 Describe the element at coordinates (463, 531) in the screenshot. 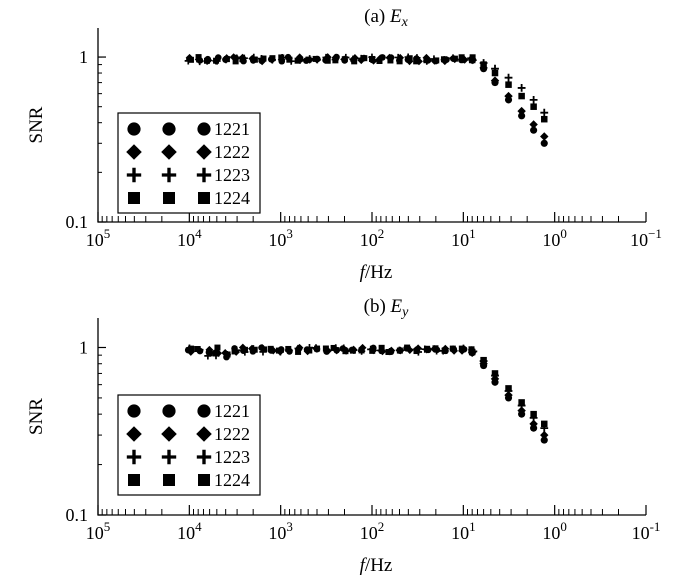

I see `x-tick-label: 10¹` at that location.